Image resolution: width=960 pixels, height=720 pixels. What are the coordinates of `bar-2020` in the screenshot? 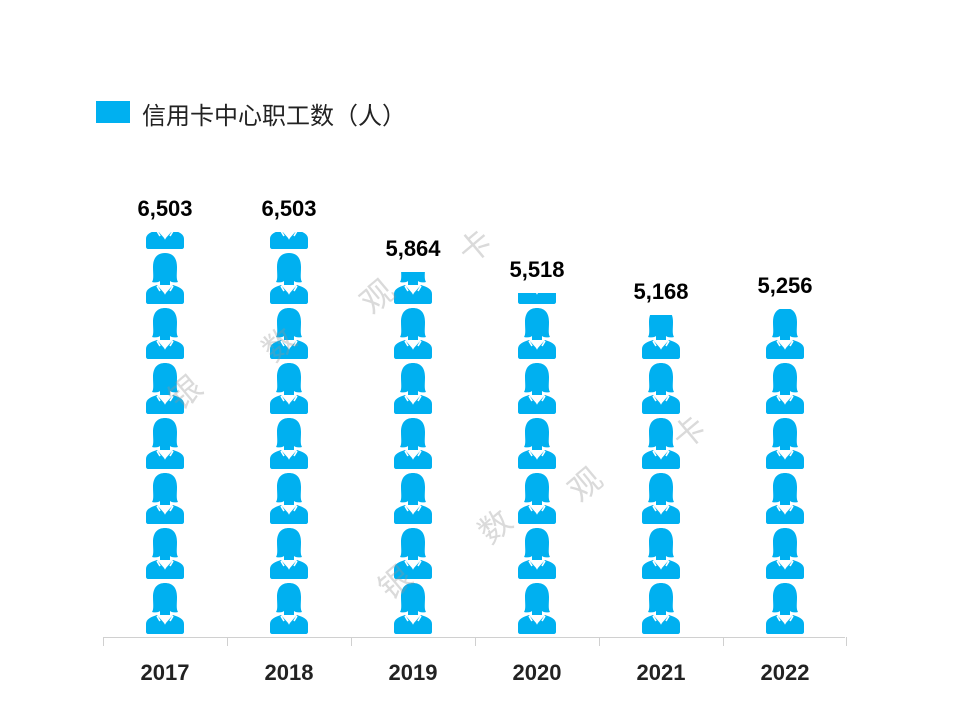 It's located at (537, 464).